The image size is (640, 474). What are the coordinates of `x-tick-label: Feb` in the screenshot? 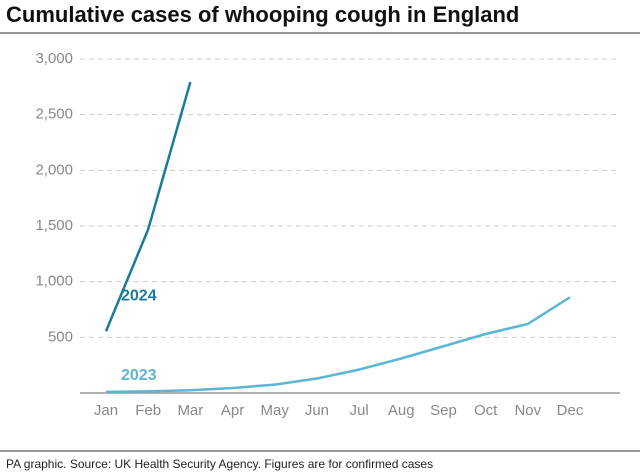 It's located at (148, 410).